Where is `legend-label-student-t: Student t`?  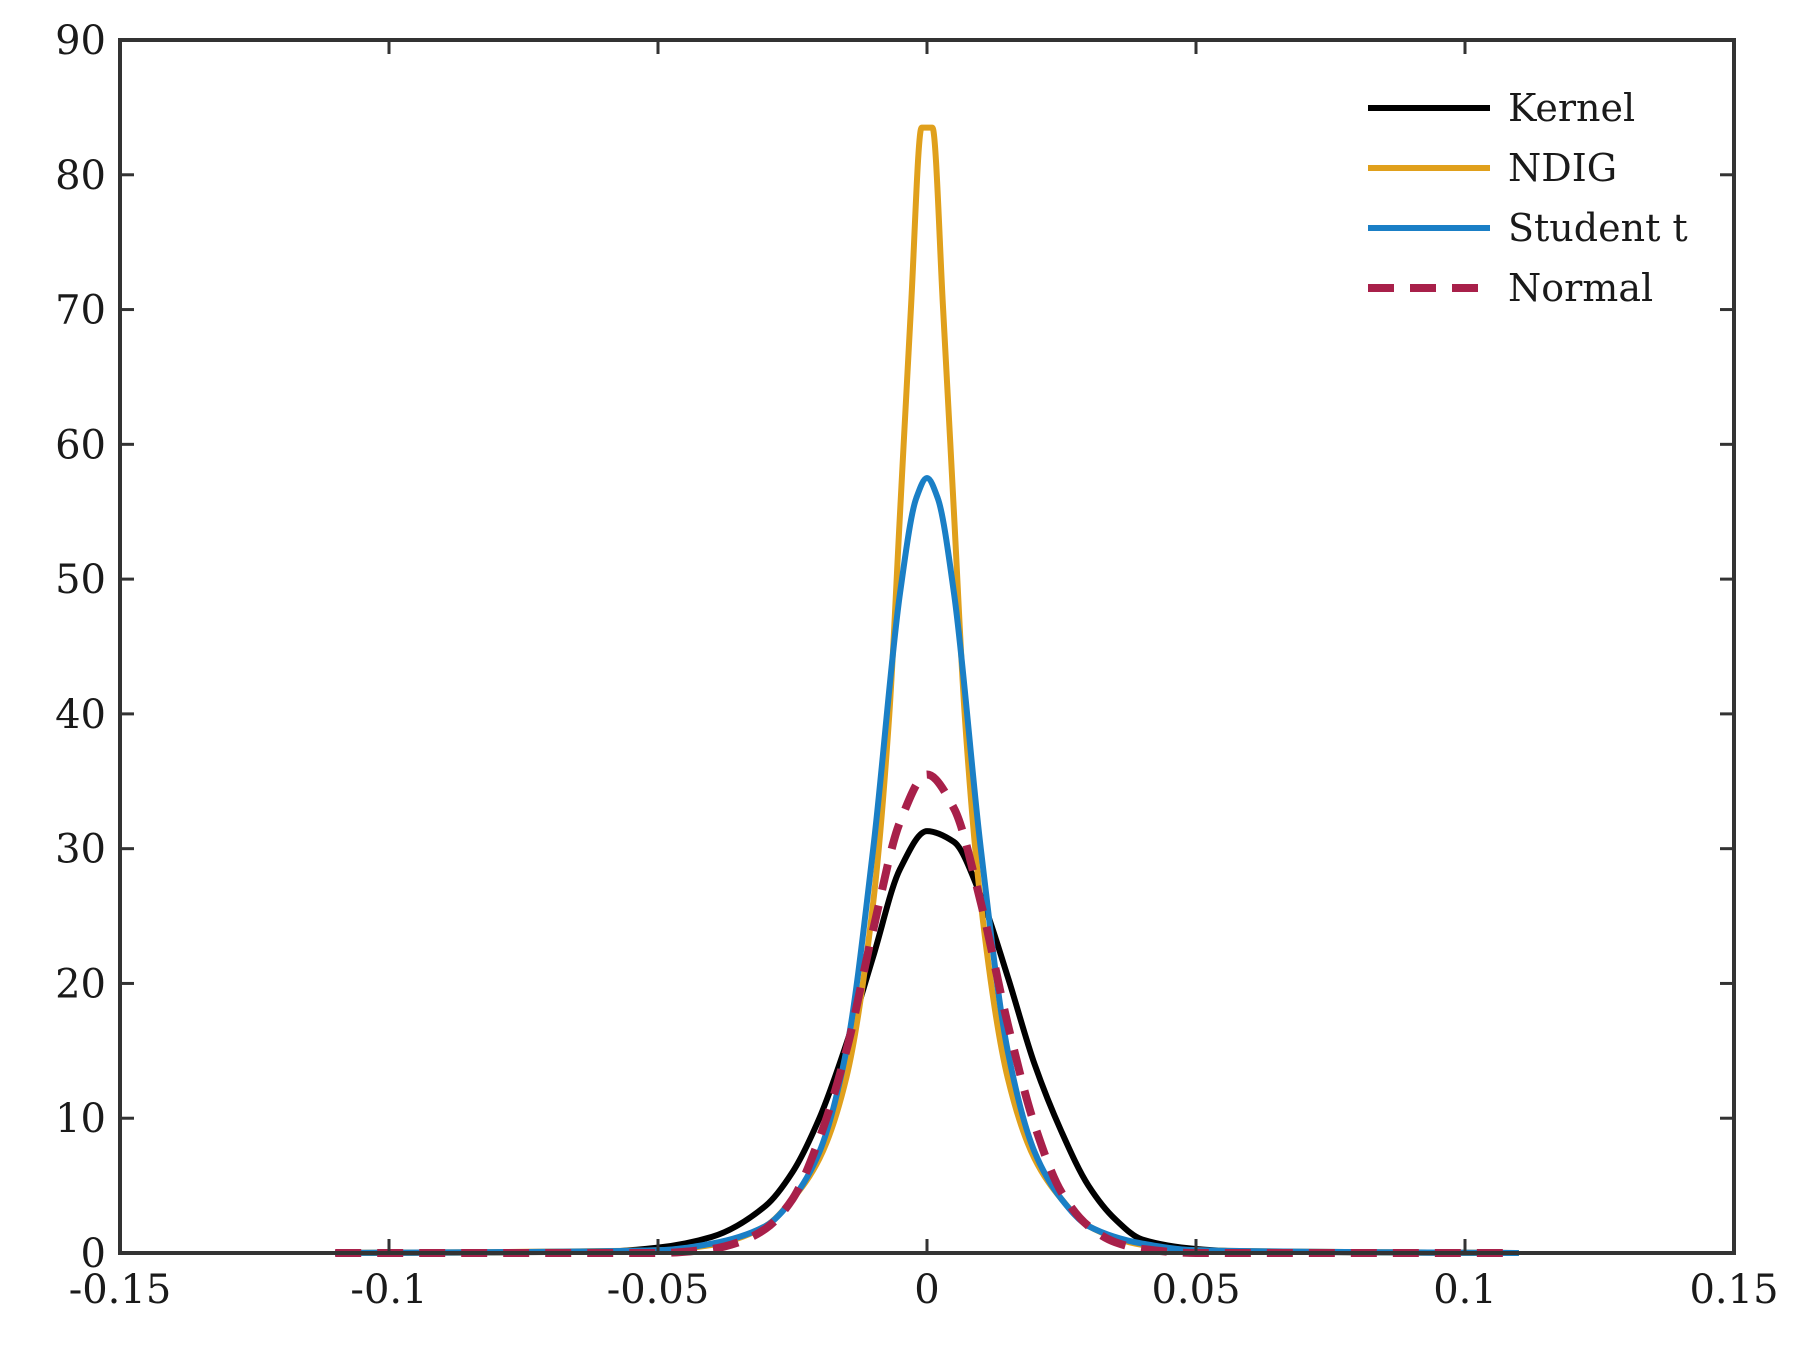 legend-label-student-t: Student t is located at coordinates (1598, 228).